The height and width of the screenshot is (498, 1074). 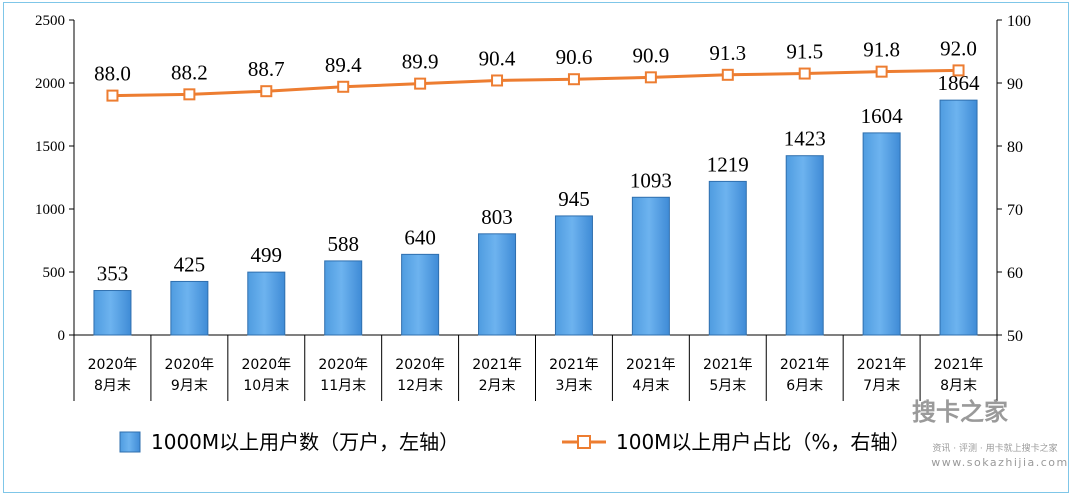 I want to click on line-data-label: 90.6, so click(x=574, y=57).